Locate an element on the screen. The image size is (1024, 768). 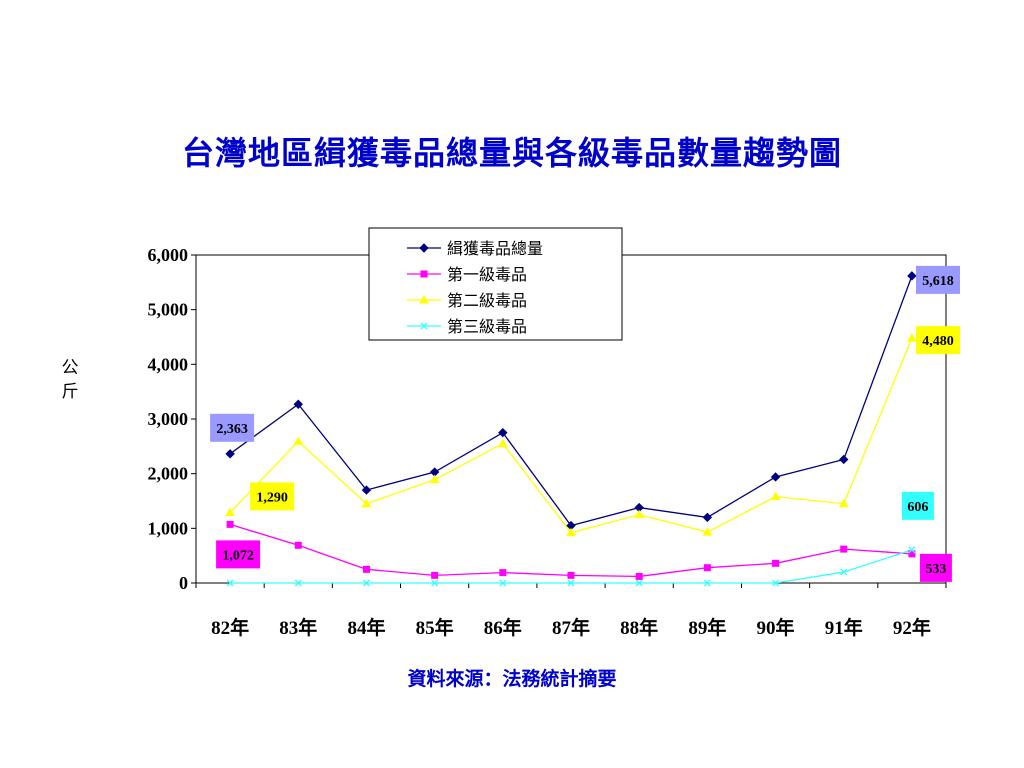
data-label-text: 1,072 is located at coordinates (238, 555).